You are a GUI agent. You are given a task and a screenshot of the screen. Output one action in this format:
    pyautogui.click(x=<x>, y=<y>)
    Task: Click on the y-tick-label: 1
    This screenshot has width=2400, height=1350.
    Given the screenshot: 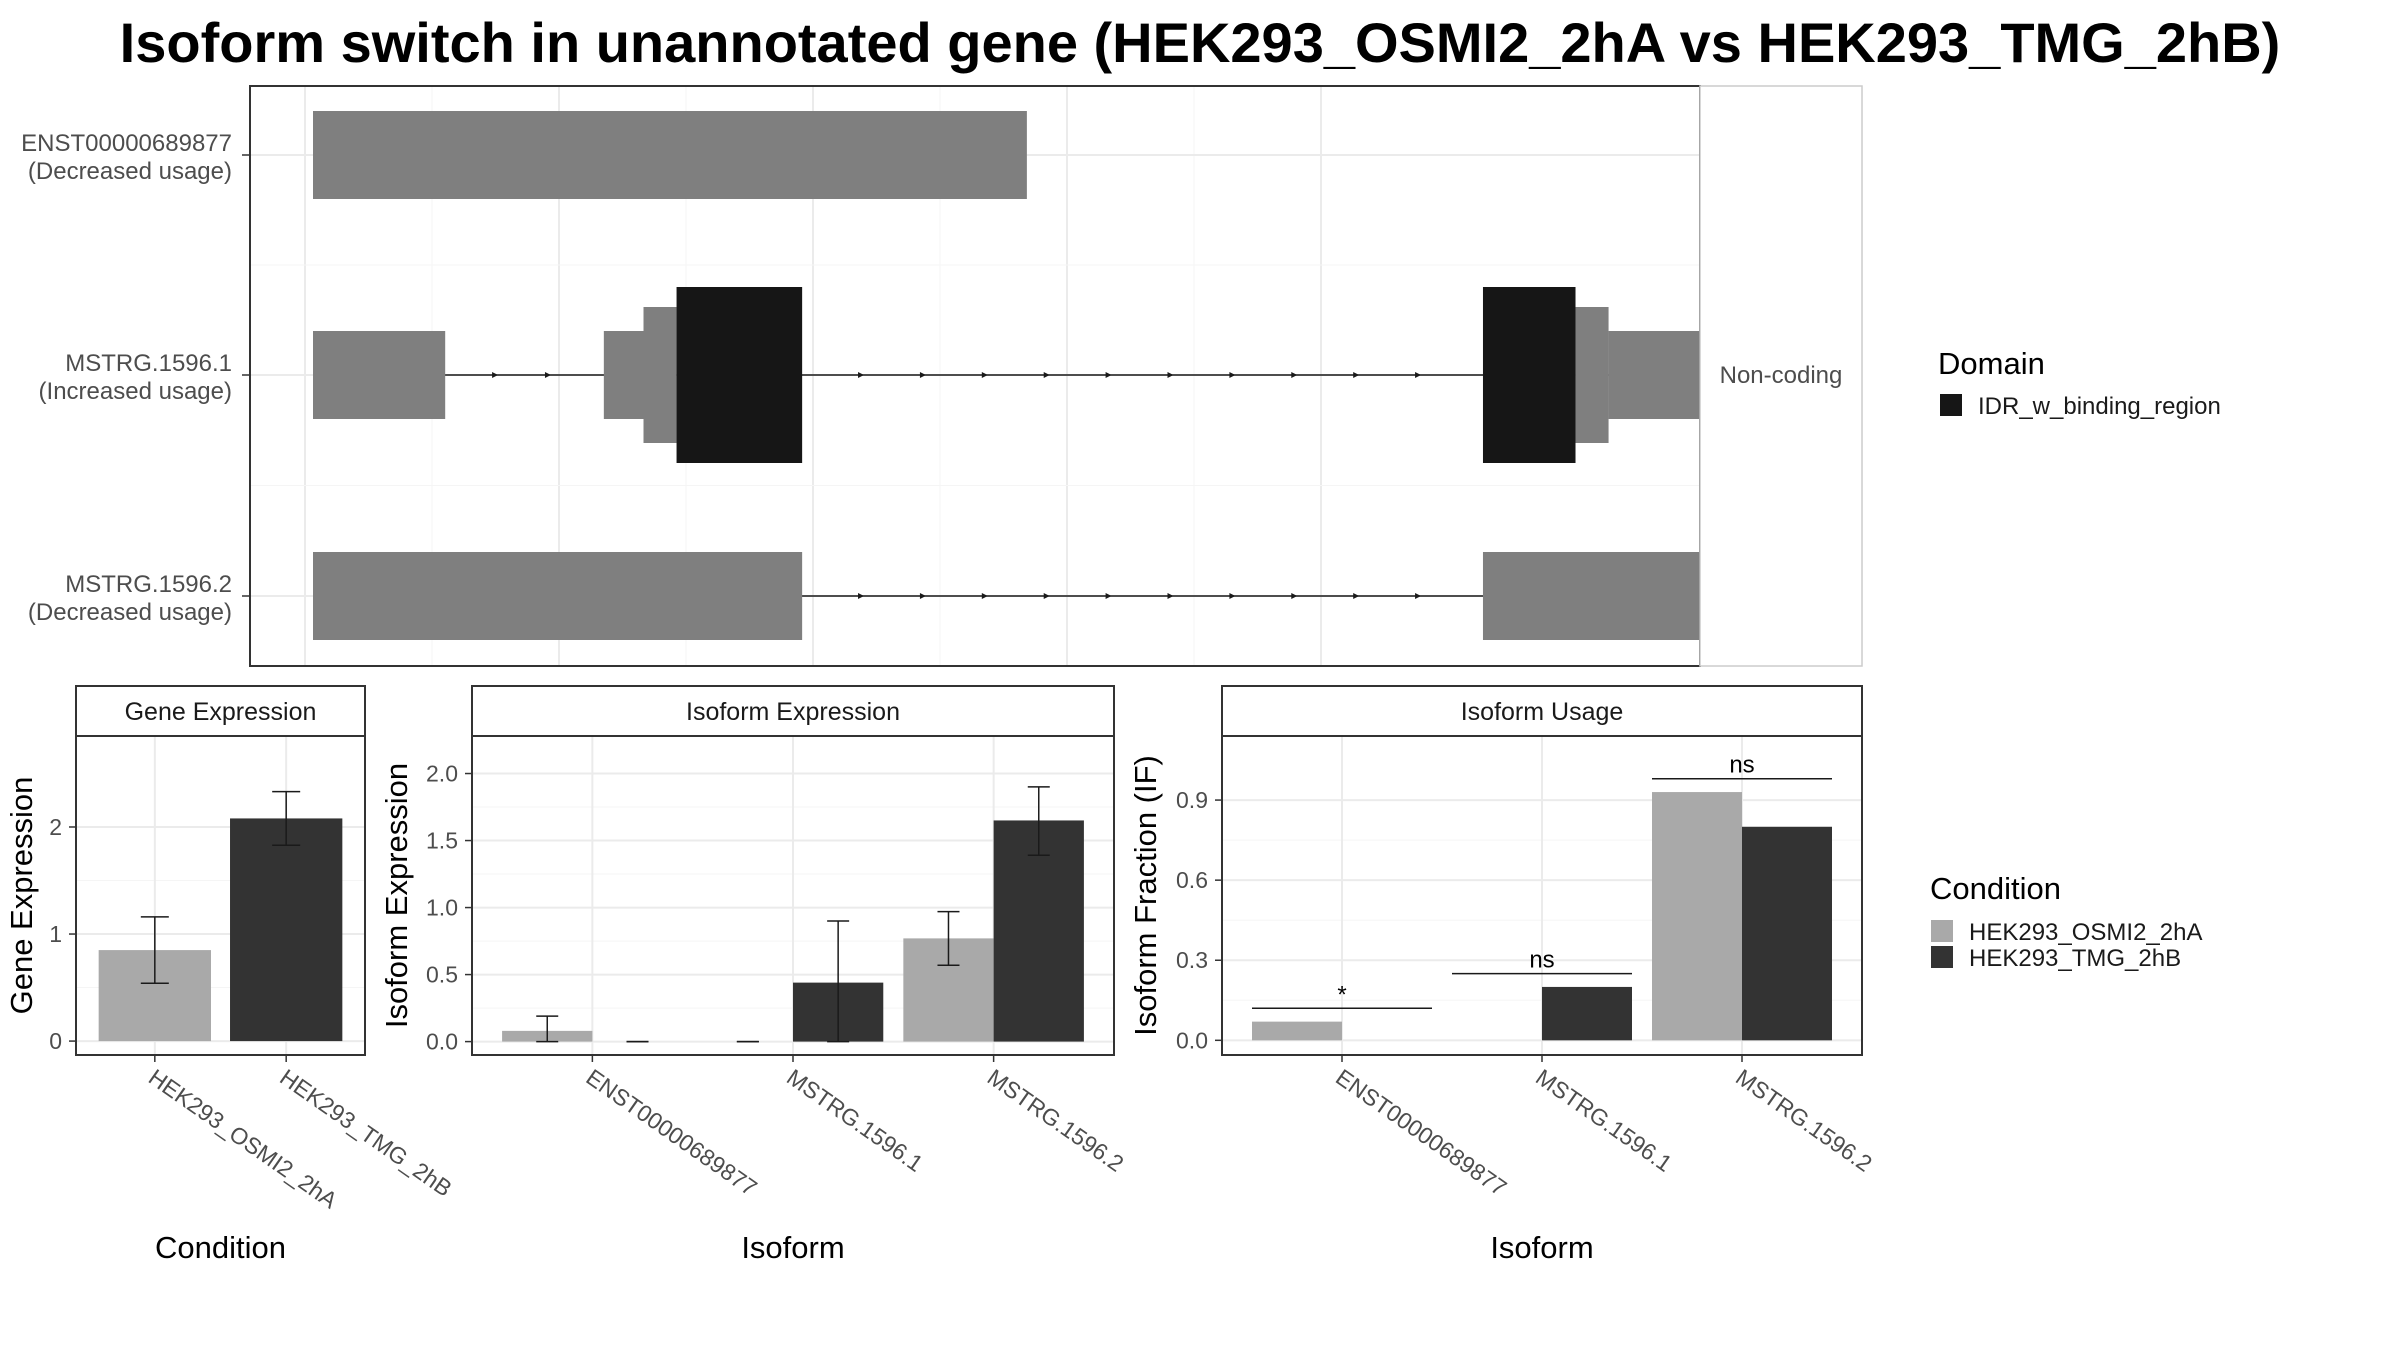 What is the action you would take?
    pyautogui.click(x=55, y=934)
    